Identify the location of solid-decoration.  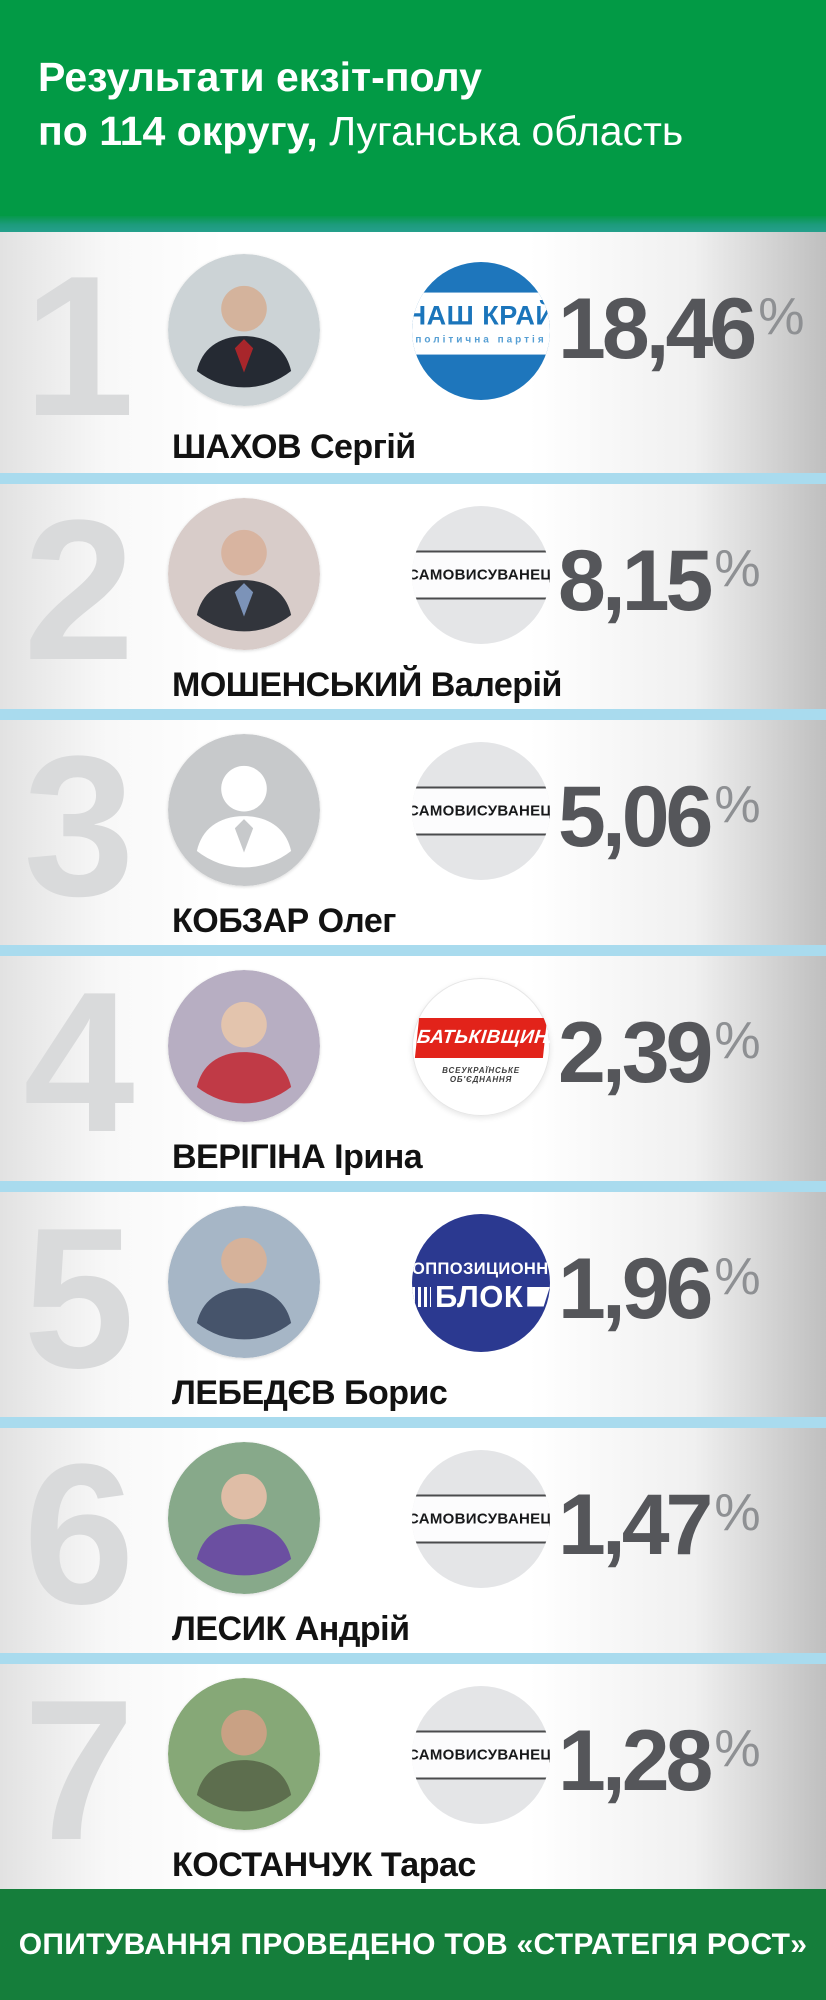
(538, 1296).